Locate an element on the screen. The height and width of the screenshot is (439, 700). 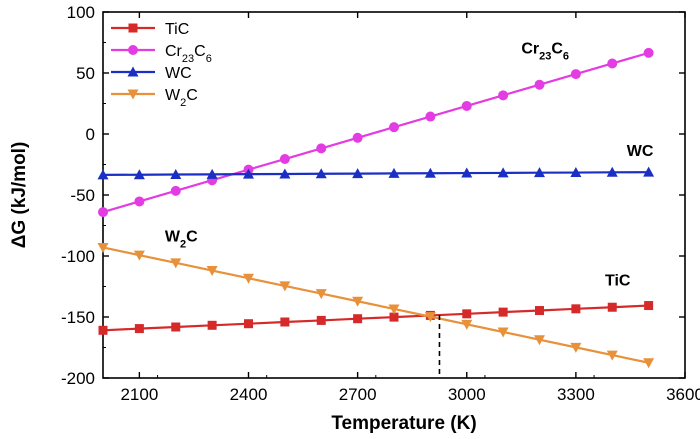
y-tick-label: 50 is located at coordinates (85, 73).